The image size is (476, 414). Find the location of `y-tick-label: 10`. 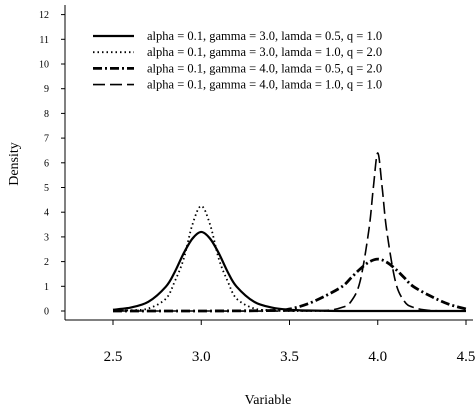

y-tick-label: 10 is located at coordinates (44, 65).